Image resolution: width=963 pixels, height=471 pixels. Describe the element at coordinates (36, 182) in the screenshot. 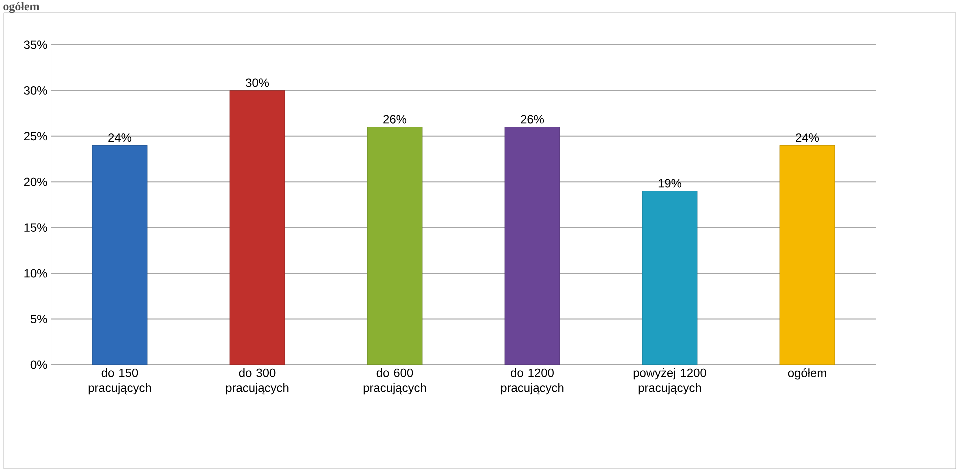

I see `y-tick-label: 20%` at that location.